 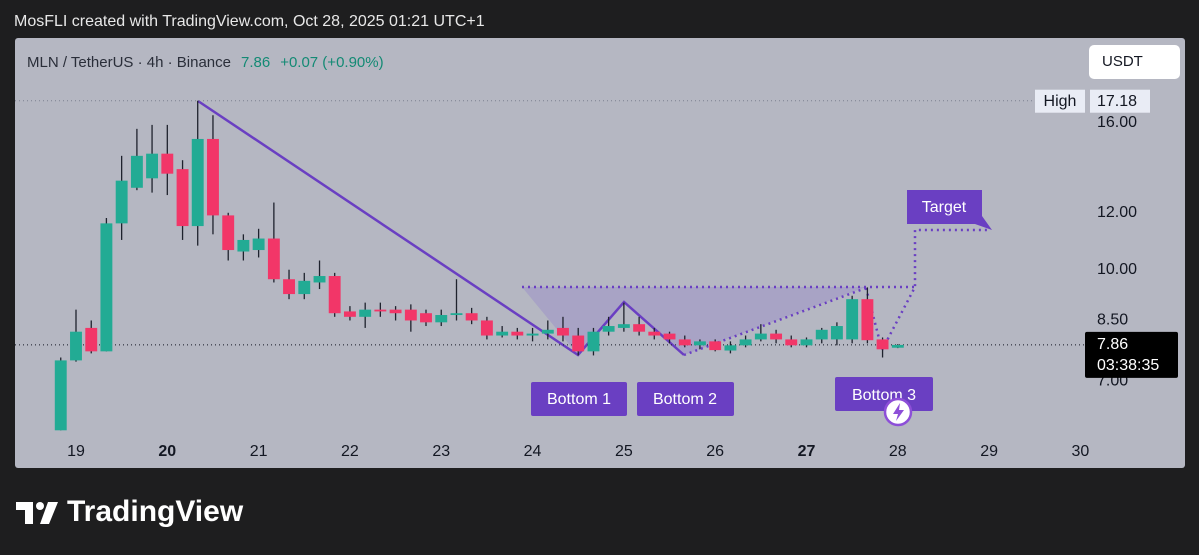 What do you see at coordinates (40, 506) in the screenshot?
I see `logo-dot` at bounding box center [40, 506].